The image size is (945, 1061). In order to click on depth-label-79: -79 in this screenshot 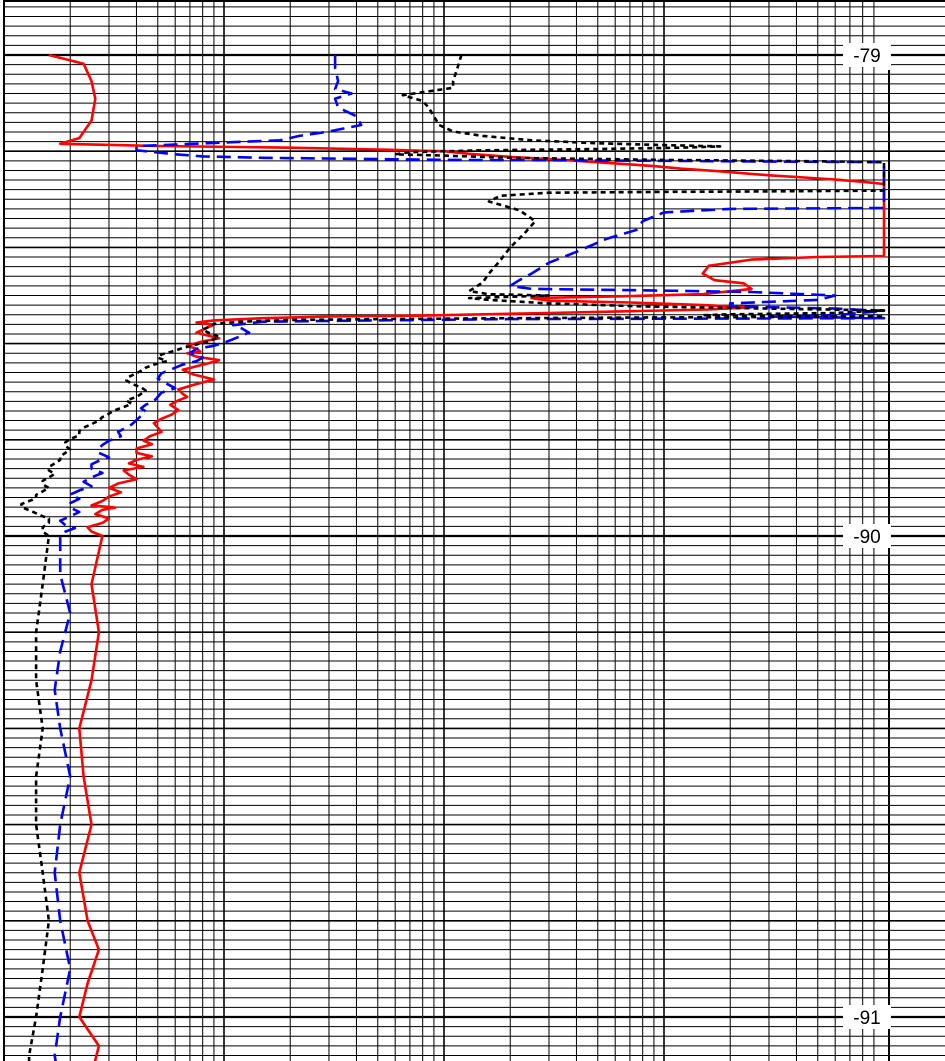, I will do `click(867, 55)`.